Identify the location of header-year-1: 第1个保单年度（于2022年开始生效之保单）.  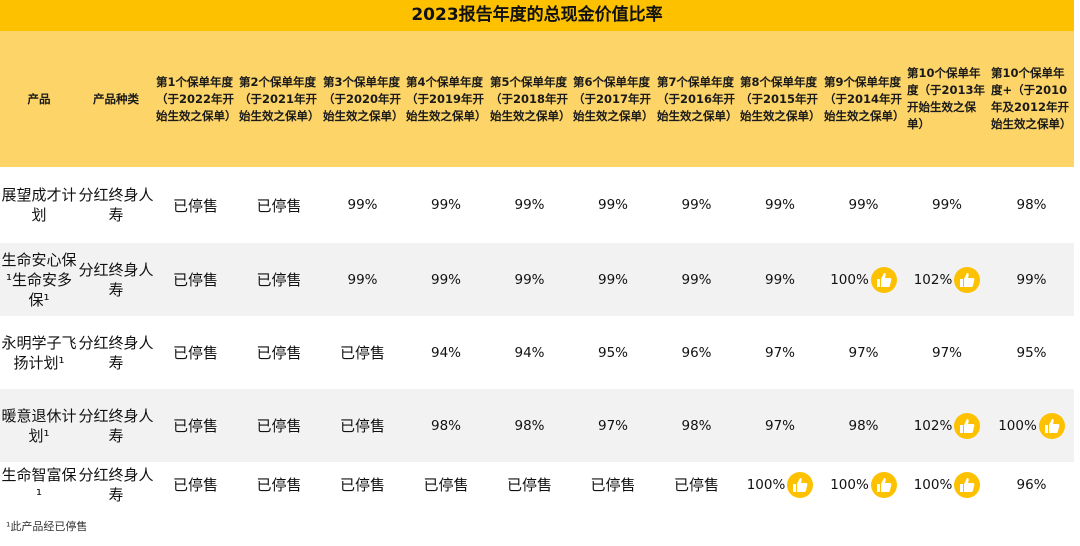
(196, 98).